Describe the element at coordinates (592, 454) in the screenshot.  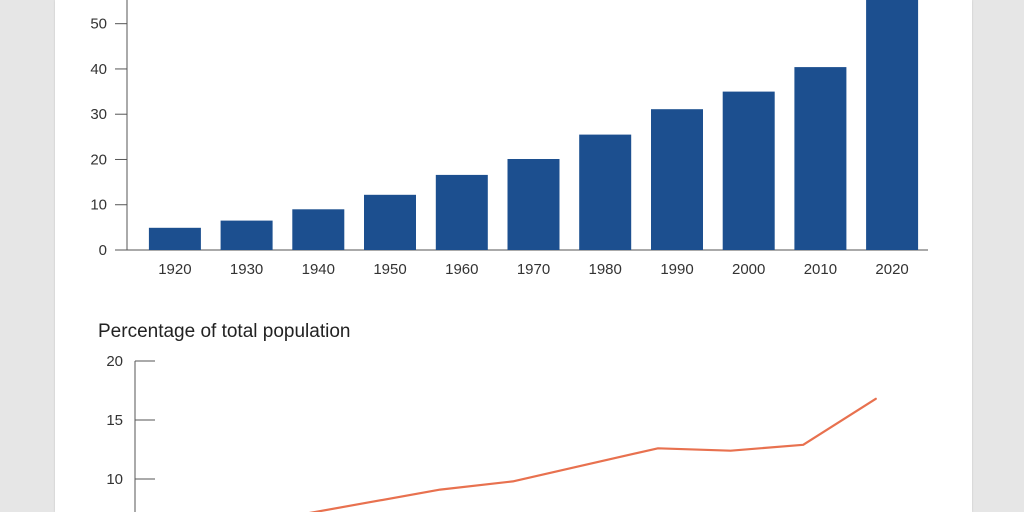
I see `line-chart-series` at that location.